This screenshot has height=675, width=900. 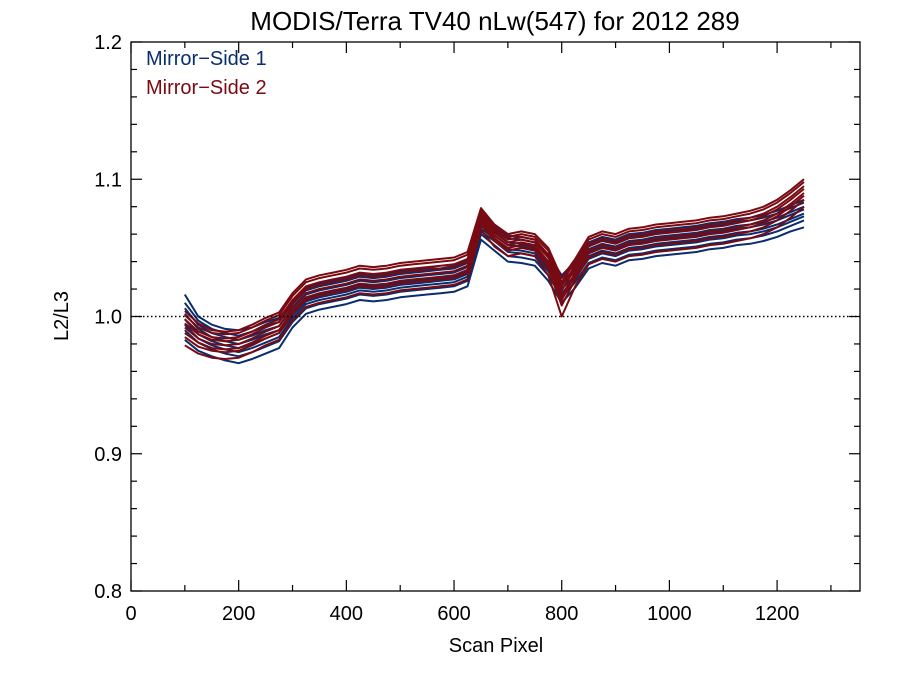 I want to click on y-tick-label: 0.9, so click(x=108, y=455).